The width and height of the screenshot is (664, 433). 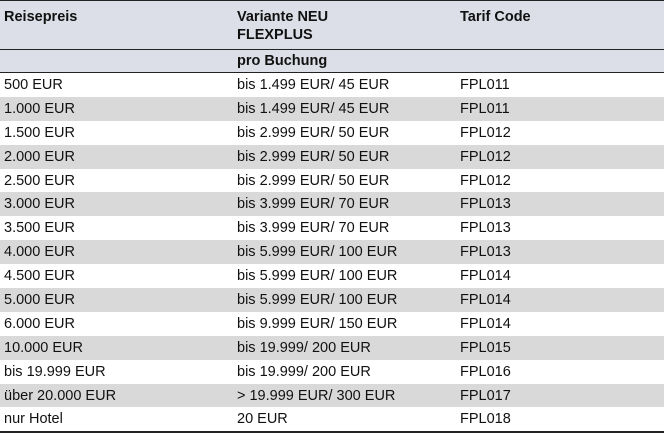 What do you see at coordinates (116, 228) in the screenshot?
I see `cell-reisepreis: 3.500 EUR` at bounding box center [116, 228].